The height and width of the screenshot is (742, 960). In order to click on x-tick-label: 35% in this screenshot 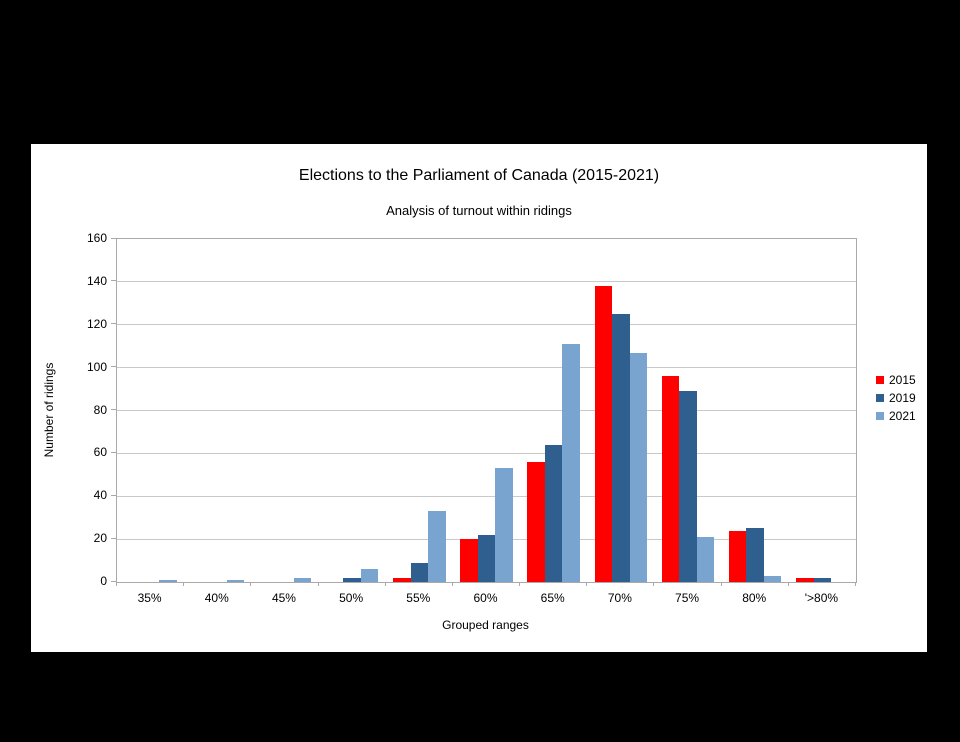, I will do `click(149, 598)`.